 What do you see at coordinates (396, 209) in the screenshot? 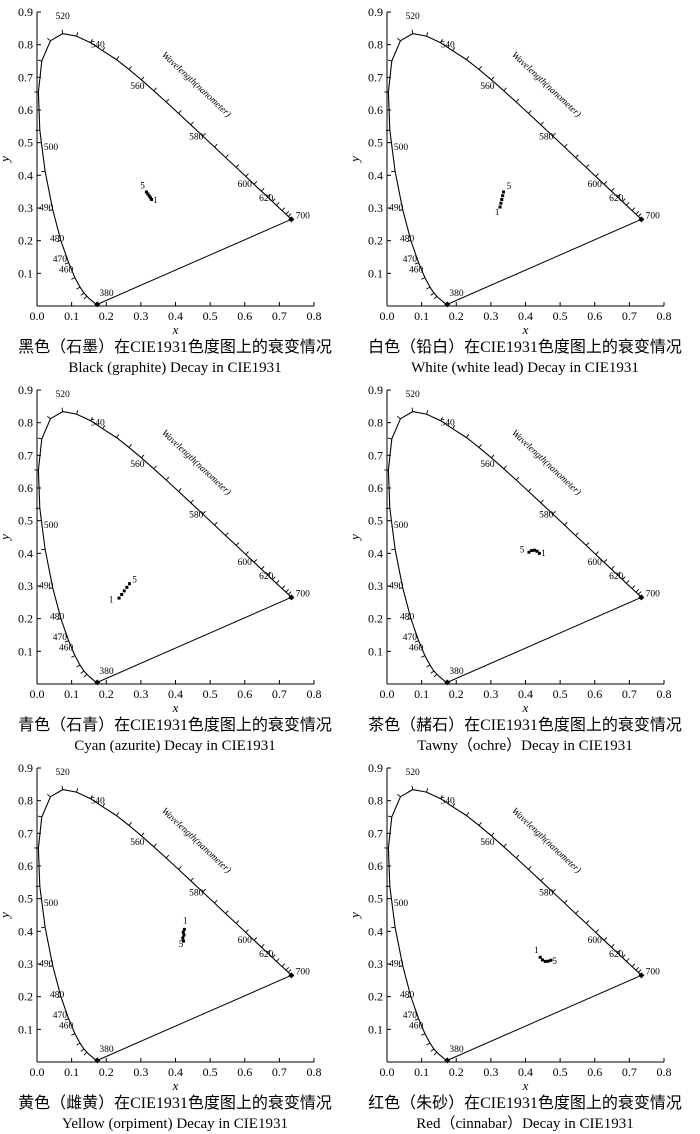
I see `wavelength-label: 490` at bounding box center [396, 209].